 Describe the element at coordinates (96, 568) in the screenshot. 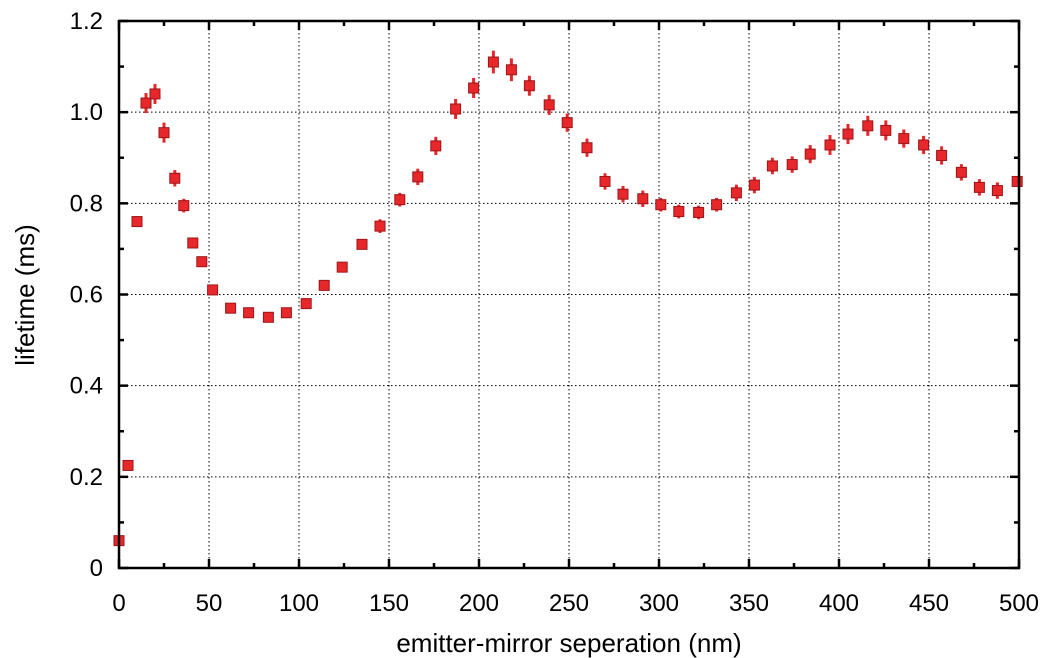

I see `y-tick-label: 0` at that location.